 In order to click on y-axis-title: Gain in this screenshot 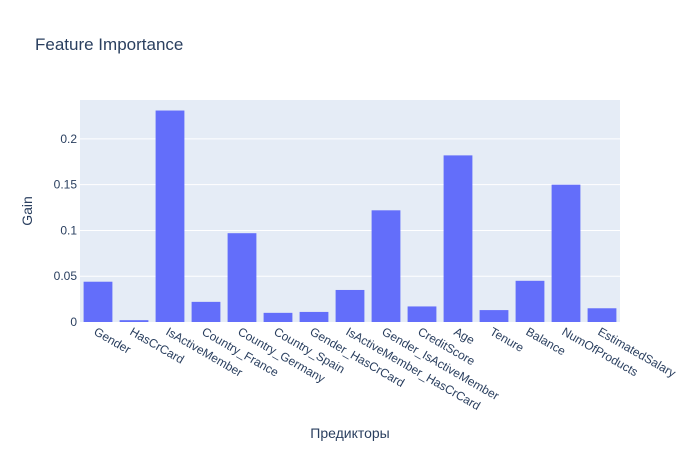, I will do `click(27, 211)`.